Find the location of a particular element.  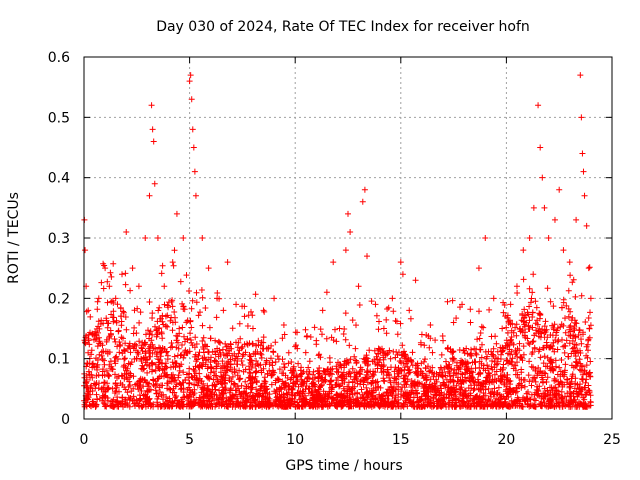

x-tick-label: 15 is located at coordinates (401, 440).